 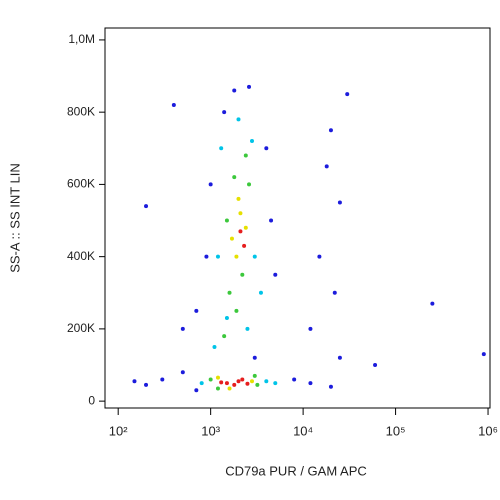 What do you see at coordinates (14, 218) in the screenshot?
I see `y-axis-label: SS-A :: SS INT LIN` at bounding box center [14, 218].